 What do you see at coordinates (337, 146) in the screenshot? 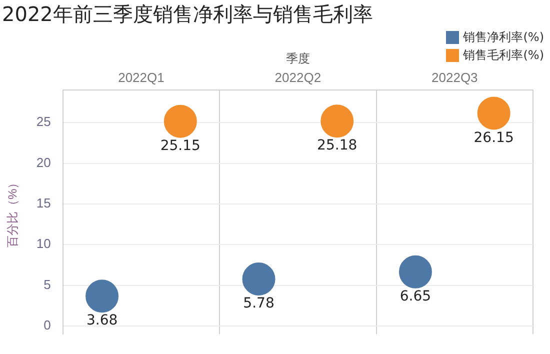
I see `data-label: 25.18` at bounding box center [337, 146].